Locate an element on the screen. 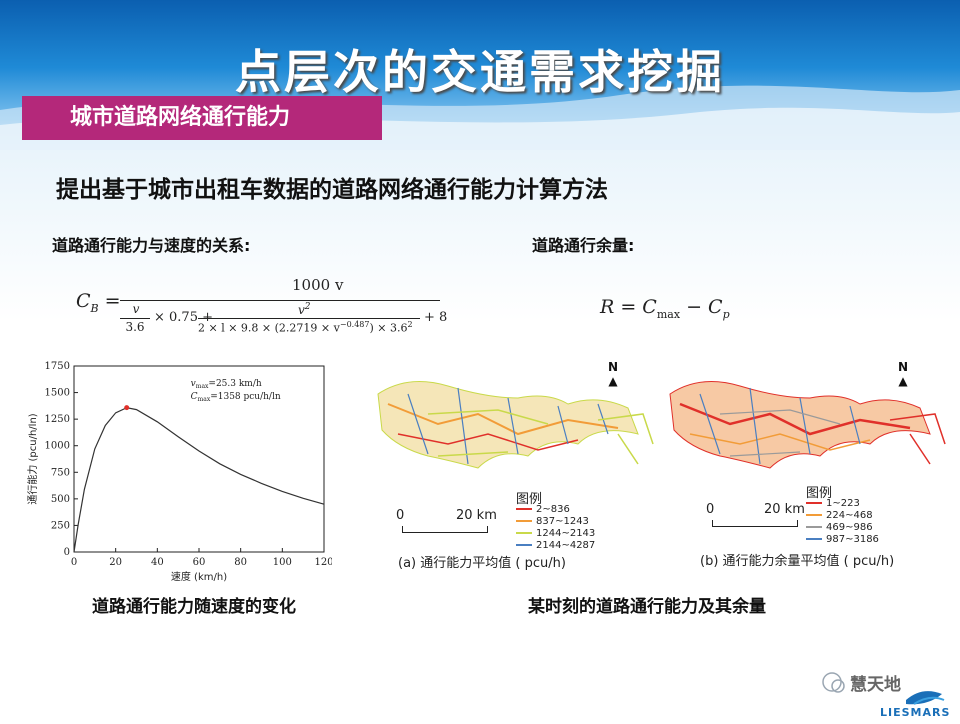 Image resolution: width=960 pixels, height=724 pixels. legend-label: 987~3186 is located at coordinates (852, 539).